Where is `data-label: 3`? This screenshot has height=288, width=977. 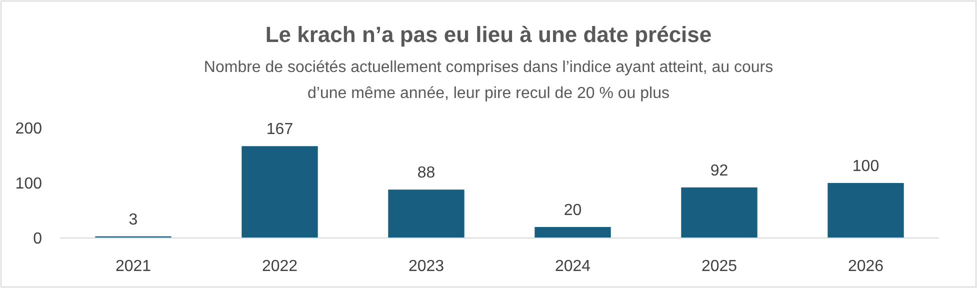
data-label: 3 is located at coordinates (133, 219).